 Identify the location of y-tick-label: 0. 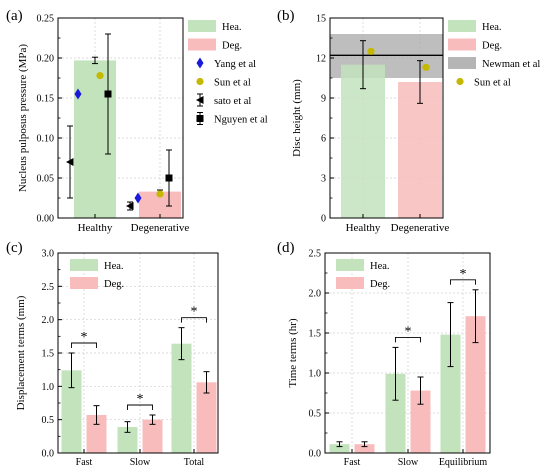
(323, 219).